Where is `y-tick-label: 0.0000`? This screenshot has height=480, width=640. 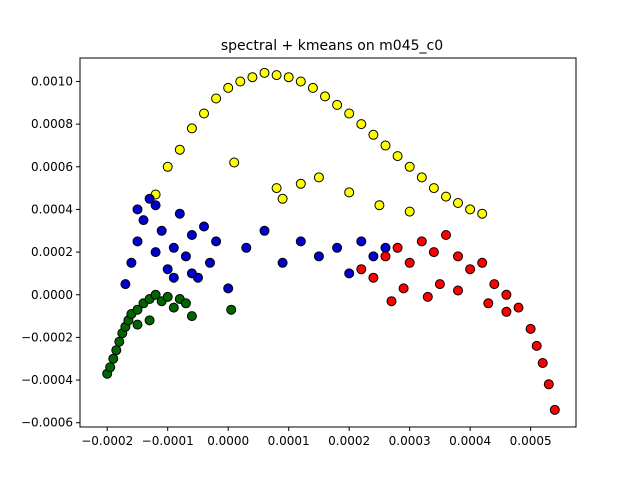
y-tick-label: 0.0000 is located at coordinates (52, 295).